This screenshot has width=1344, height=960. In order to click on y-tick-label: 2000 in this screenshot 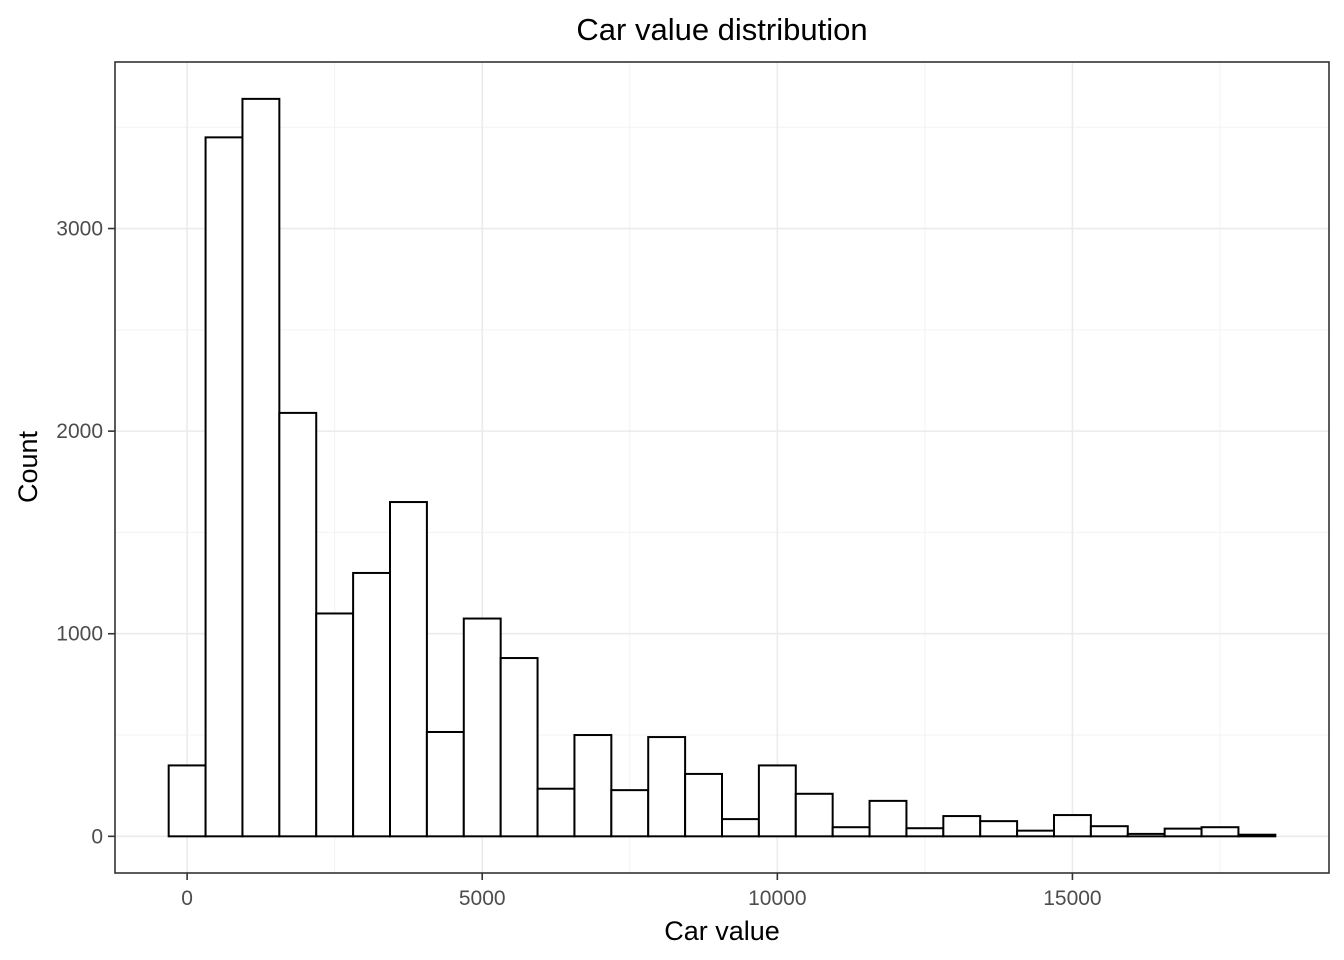, I will do `click(79, 431)`.